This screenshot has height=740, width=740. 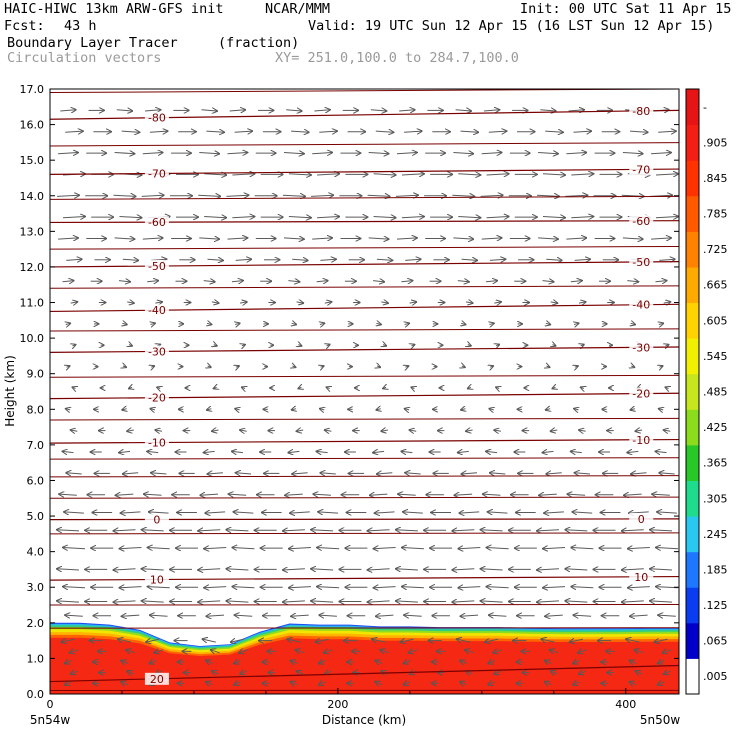 What do you see at coordinates (715, 676) in the screenshot?
I see `colorbar-label: .005` at bounding box center [715, 676].